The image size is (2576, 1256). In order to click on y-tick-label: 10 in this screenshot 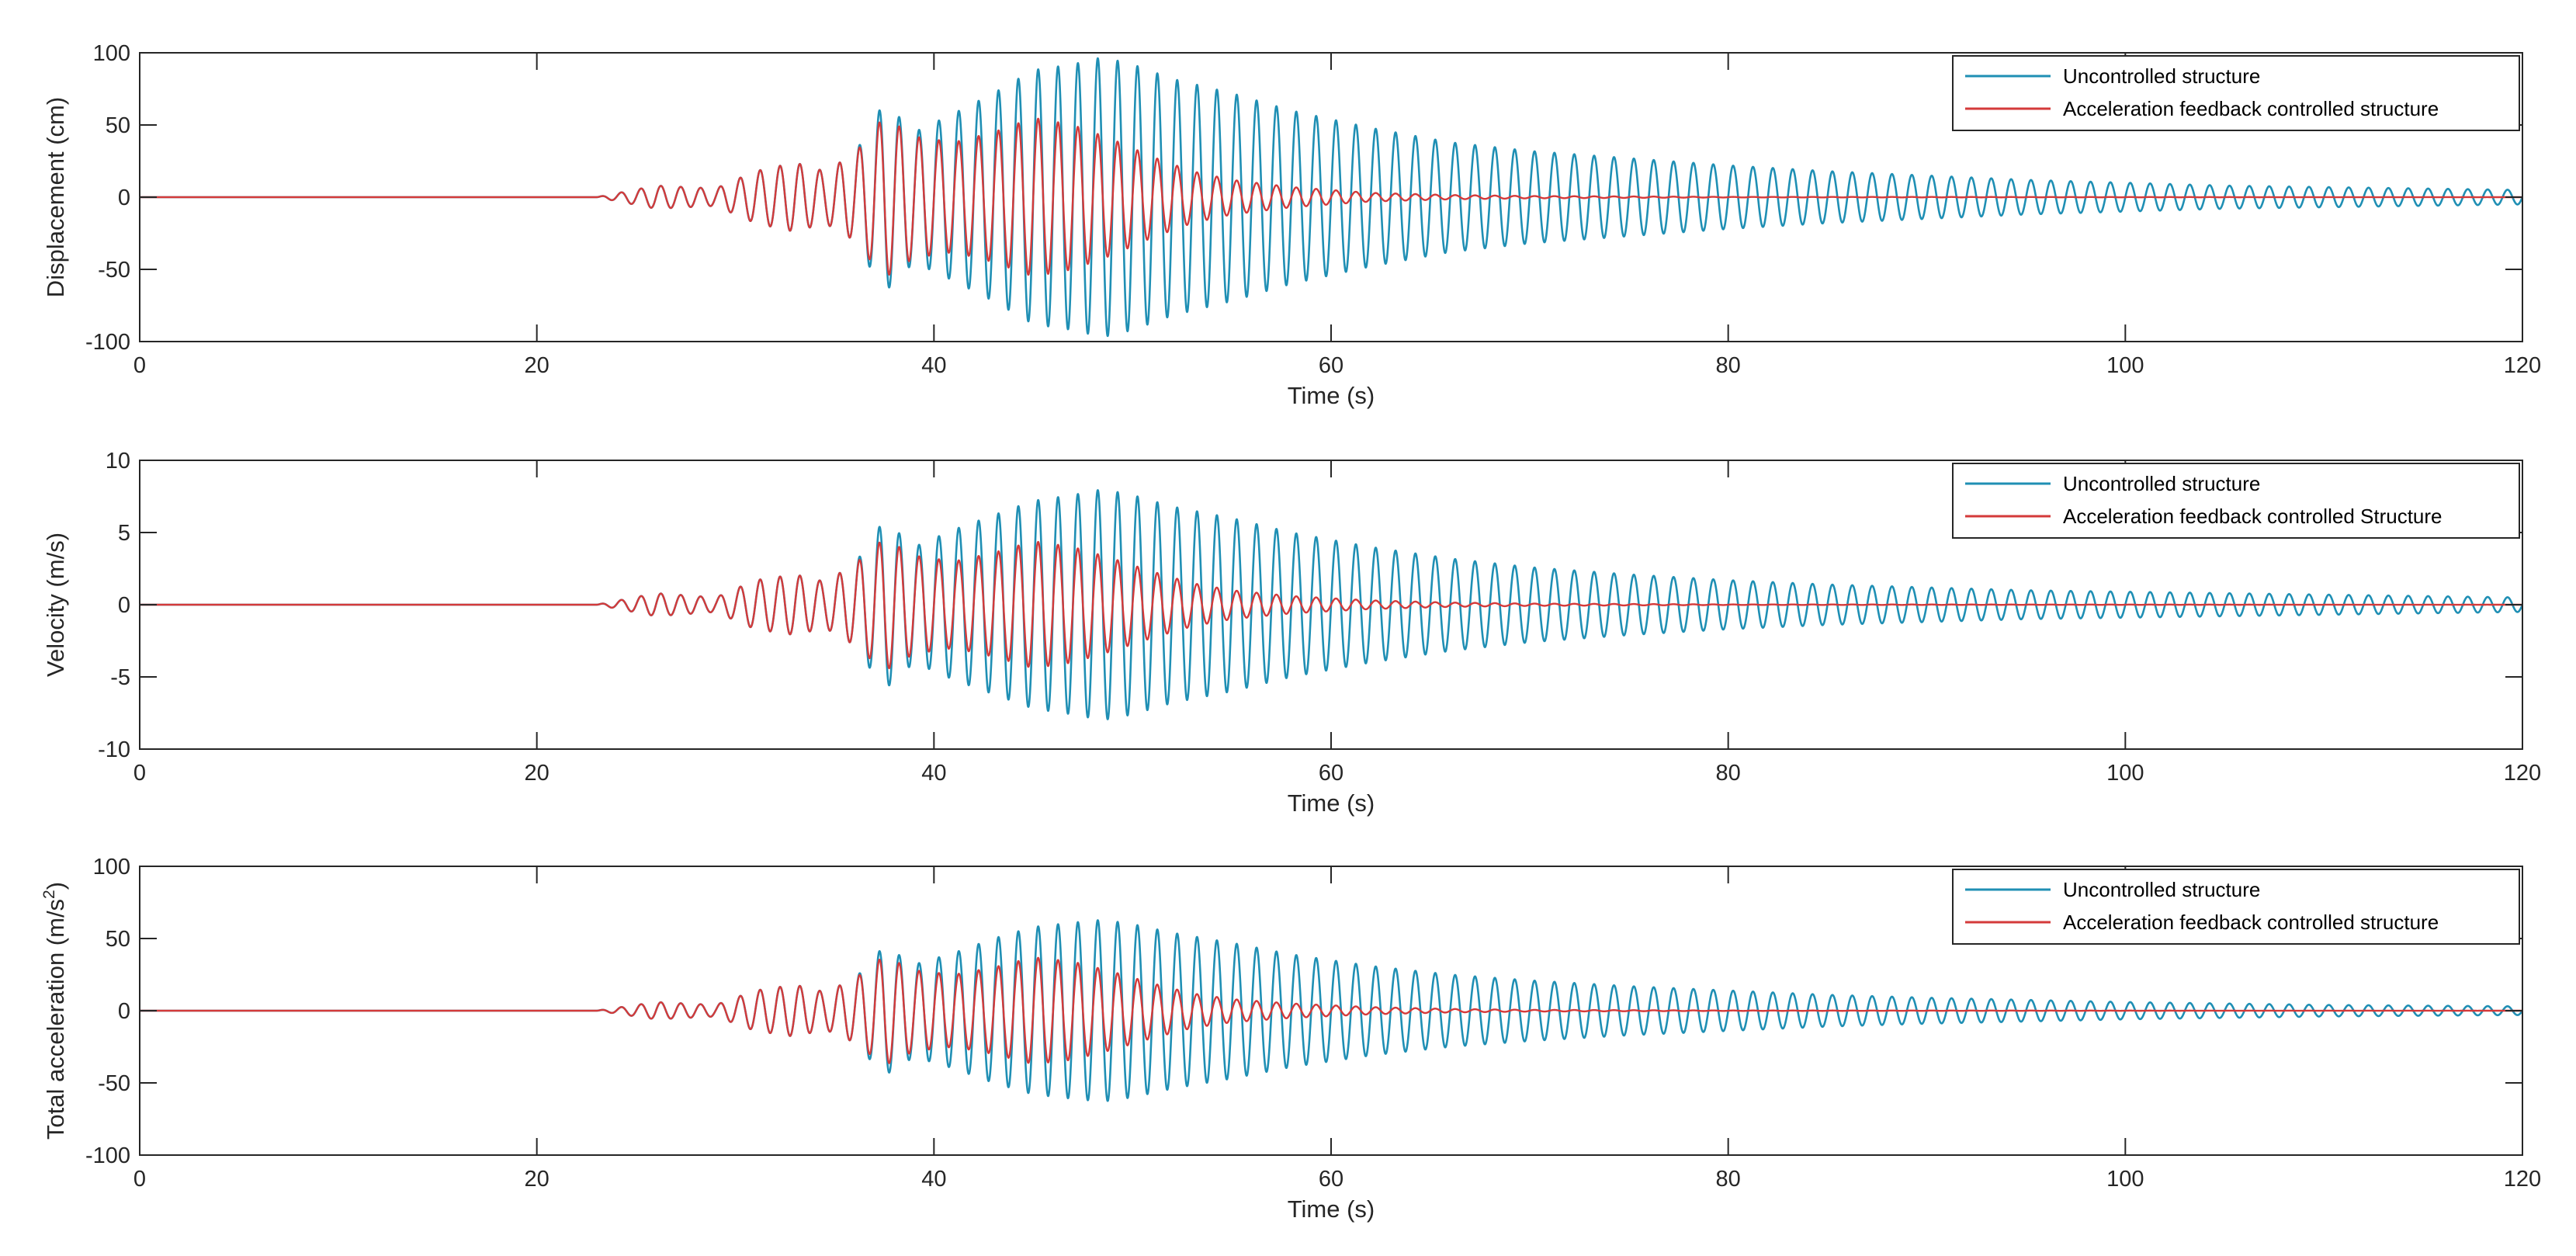, I will do `click(118, 461)`.